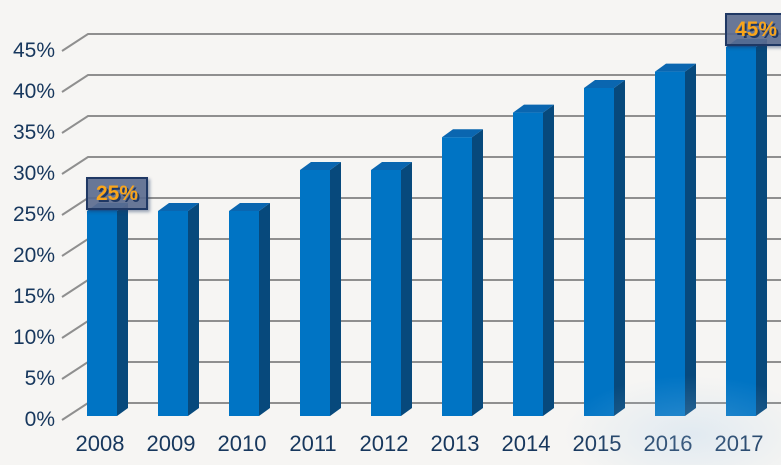  I want to click on y-tick-label: 0%, so click(39, 419).